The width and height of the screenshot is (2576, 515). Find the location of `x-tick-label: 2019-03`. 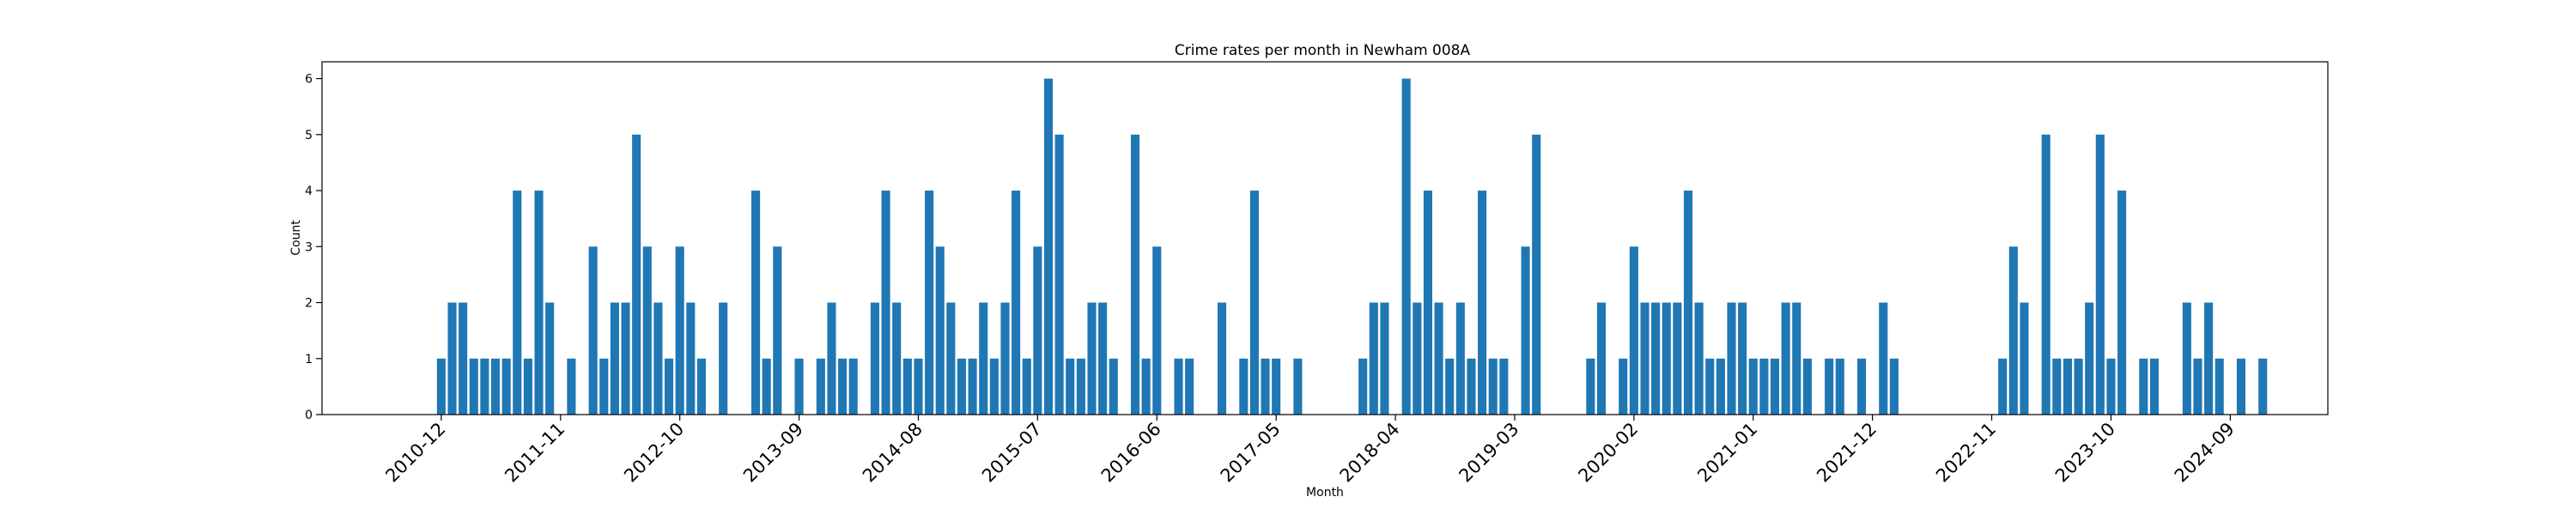

x-tick-label: 2019-03 is located at coordinates (1488, 453).